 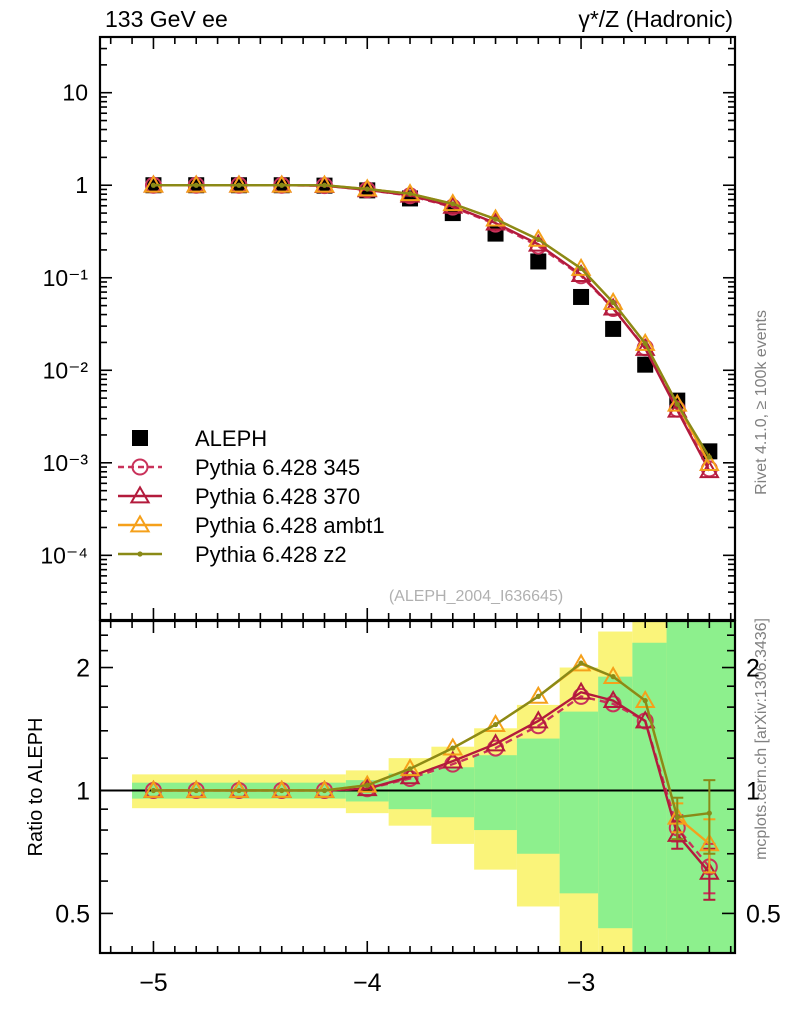 What do you see at coordinates (66, 278) in the screenshot?
I see `main-y-tick-label: 10⁻¹` at bounding box center [66, 278].